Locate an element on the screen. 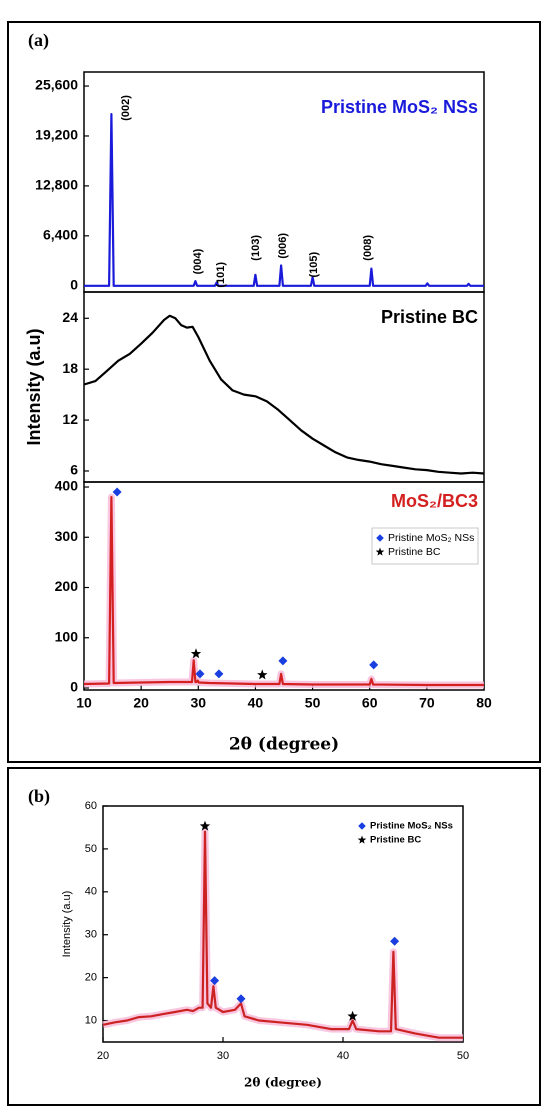 The image size is (550, 1112). y-tick-label: 200 is located at coordinates (67, 586).